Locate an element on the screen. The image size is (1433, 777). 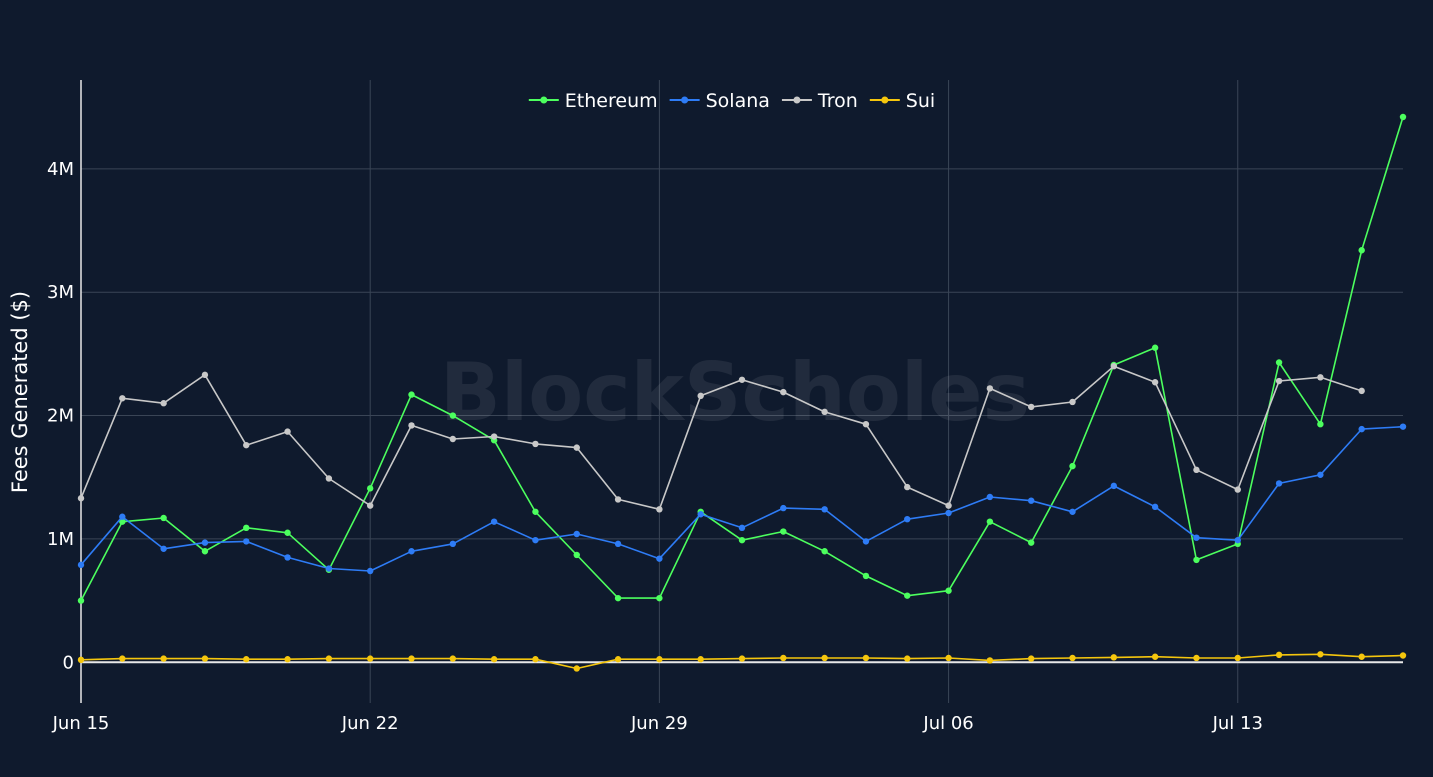
legend-label: Ethereum is located at coordinates (611, 101).